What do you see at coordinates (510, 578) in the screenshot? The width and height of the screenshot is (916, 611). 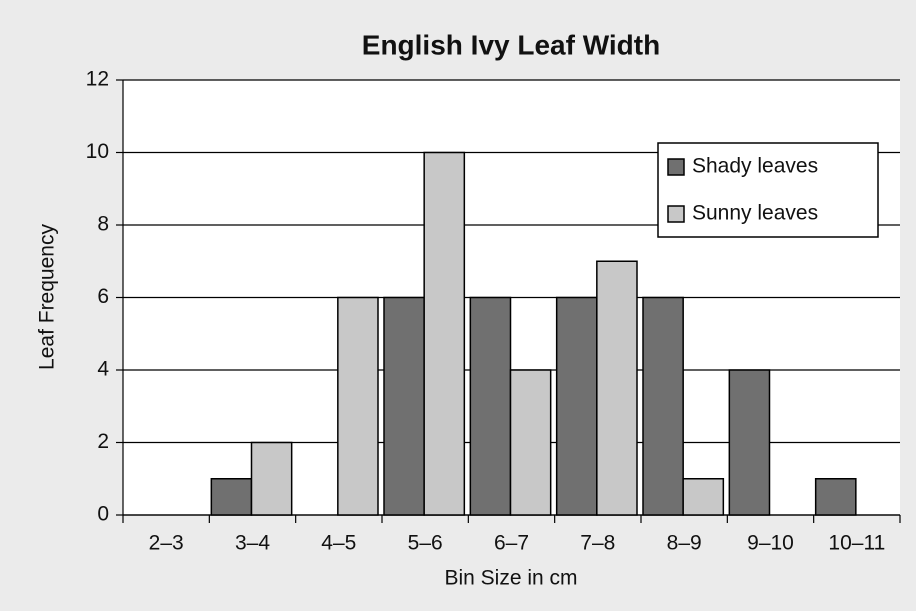 I see `x-axis-label: Bin Size in cm` at bounding box center [510, 578].